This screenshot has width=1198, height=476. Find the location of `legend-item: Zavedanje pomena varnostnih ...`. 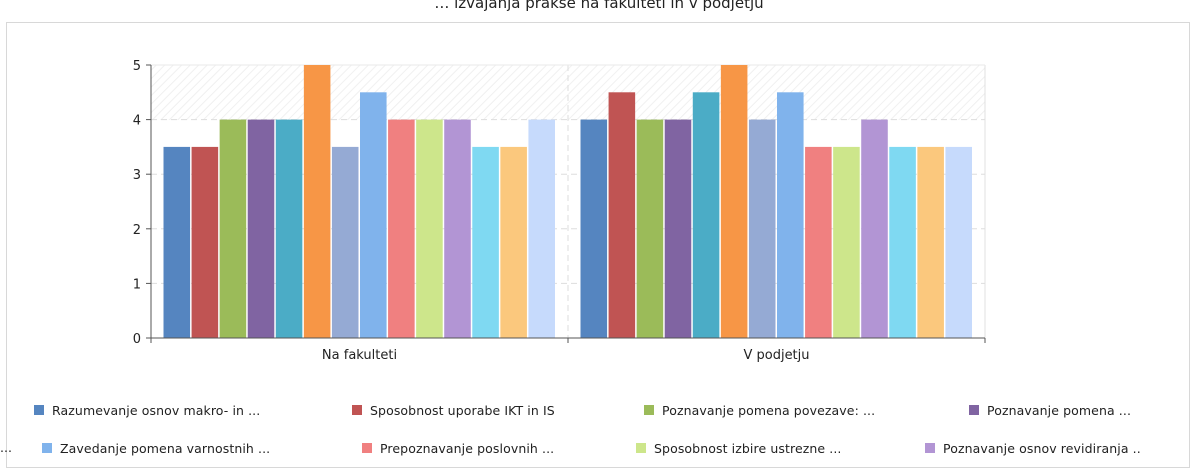

legend-item: Zavedanje pomena varnostnih ... is located at coordinates (156, 448).